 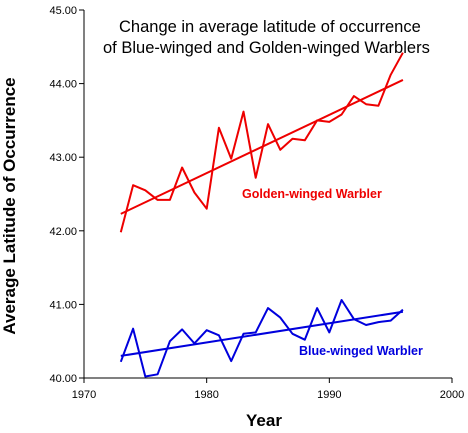 What do you see at coordinates (329, 395) in the screenshot?
I see `x-tick-label: 1990` at bounding box center [329, 395].